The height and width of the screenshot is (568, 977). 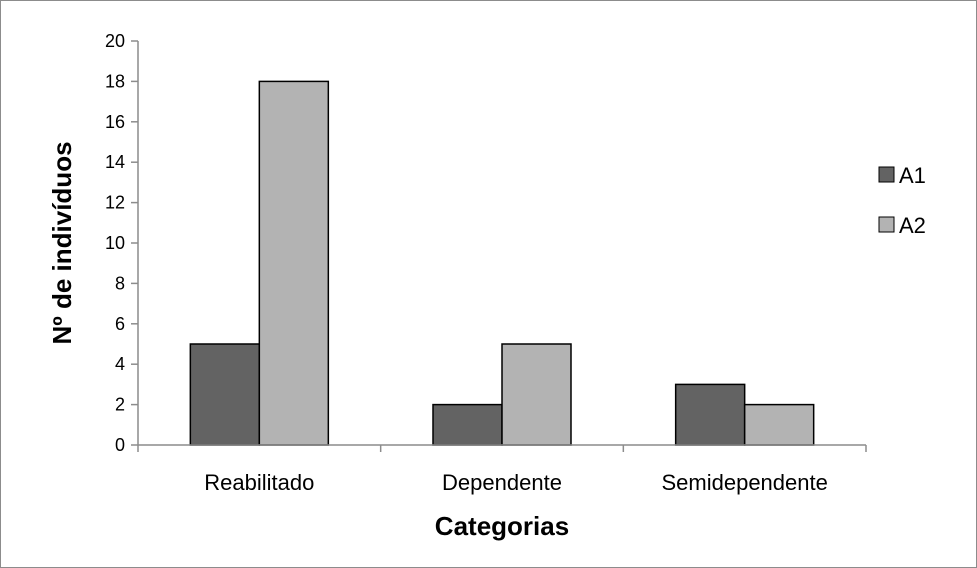 What do you see at coordinates (120, 405) in the screenshot?
I see `y-tick-label: 2` at bounding box center [120, 405].